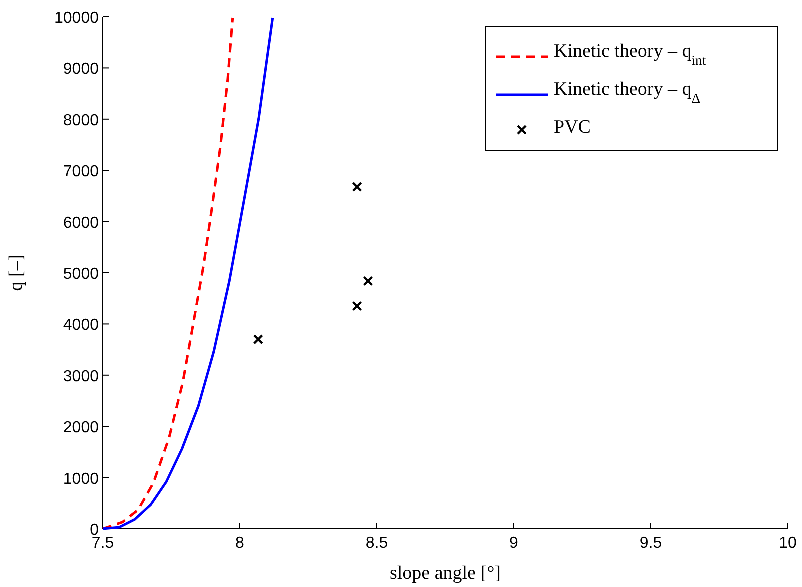 The image size is (802, 587). I want to click on y-tick-label: 7000, so click(81, 172).